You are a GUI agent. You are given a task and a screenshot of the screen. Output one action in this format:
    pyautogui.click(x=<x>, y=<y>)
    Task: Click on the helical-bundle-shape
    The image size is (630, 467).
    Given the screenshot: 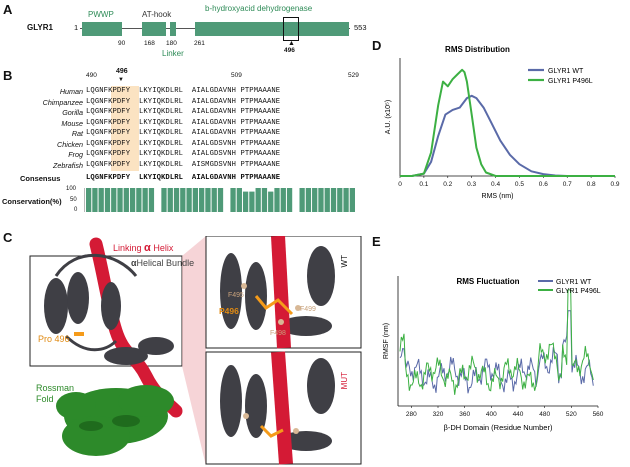 What is the action you would take?
    pyautogui.click(x=109, y=318)
    